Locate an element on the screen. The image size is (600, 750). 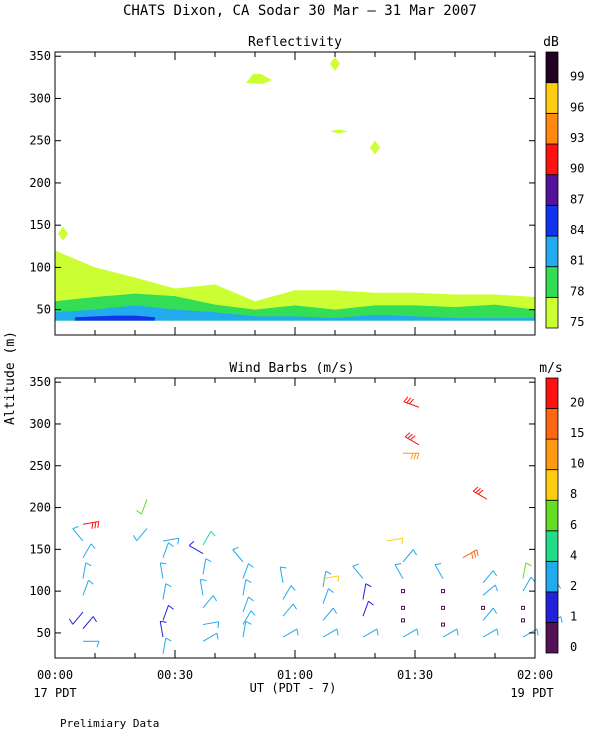
reflectivity-y-tick-label: 250 is located at coordinates (40, 141).